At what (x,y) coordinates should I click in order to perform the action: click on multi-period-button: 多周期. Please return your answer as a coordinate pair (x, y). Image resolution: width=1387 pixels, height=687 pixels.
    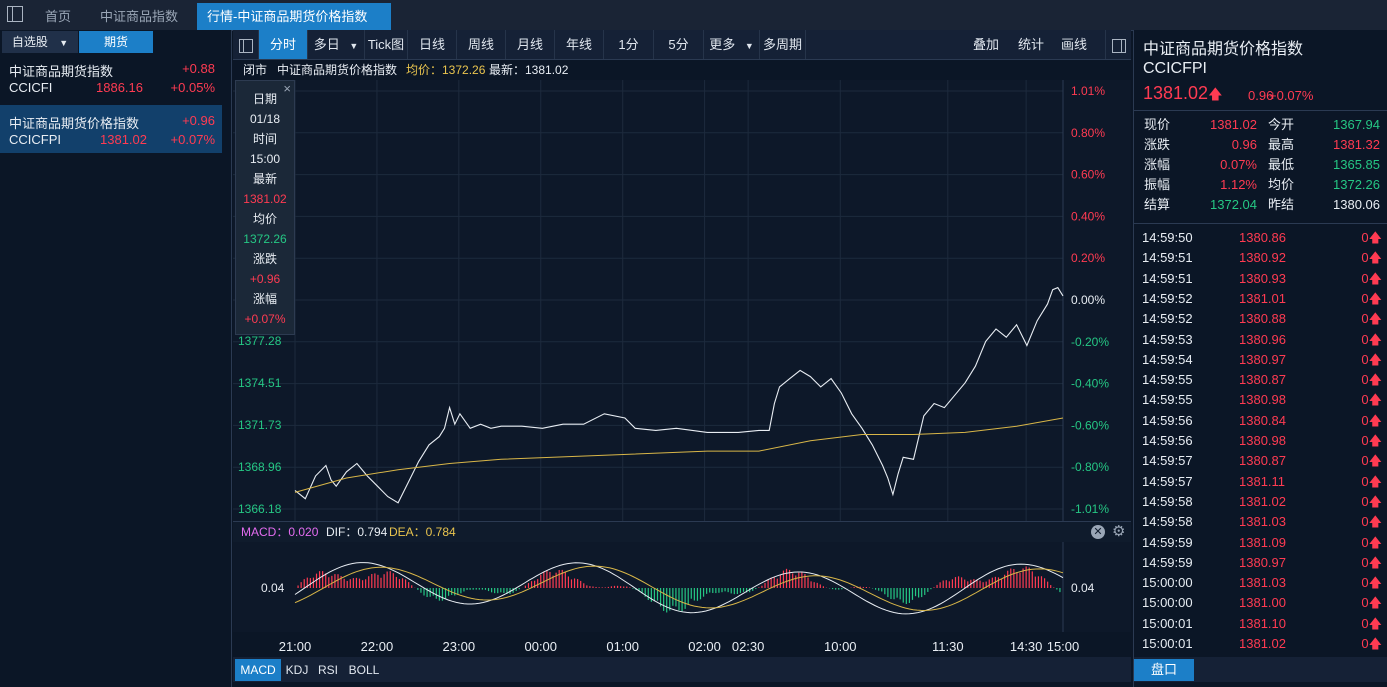
    Looking at the image, I should click on (783, 44).